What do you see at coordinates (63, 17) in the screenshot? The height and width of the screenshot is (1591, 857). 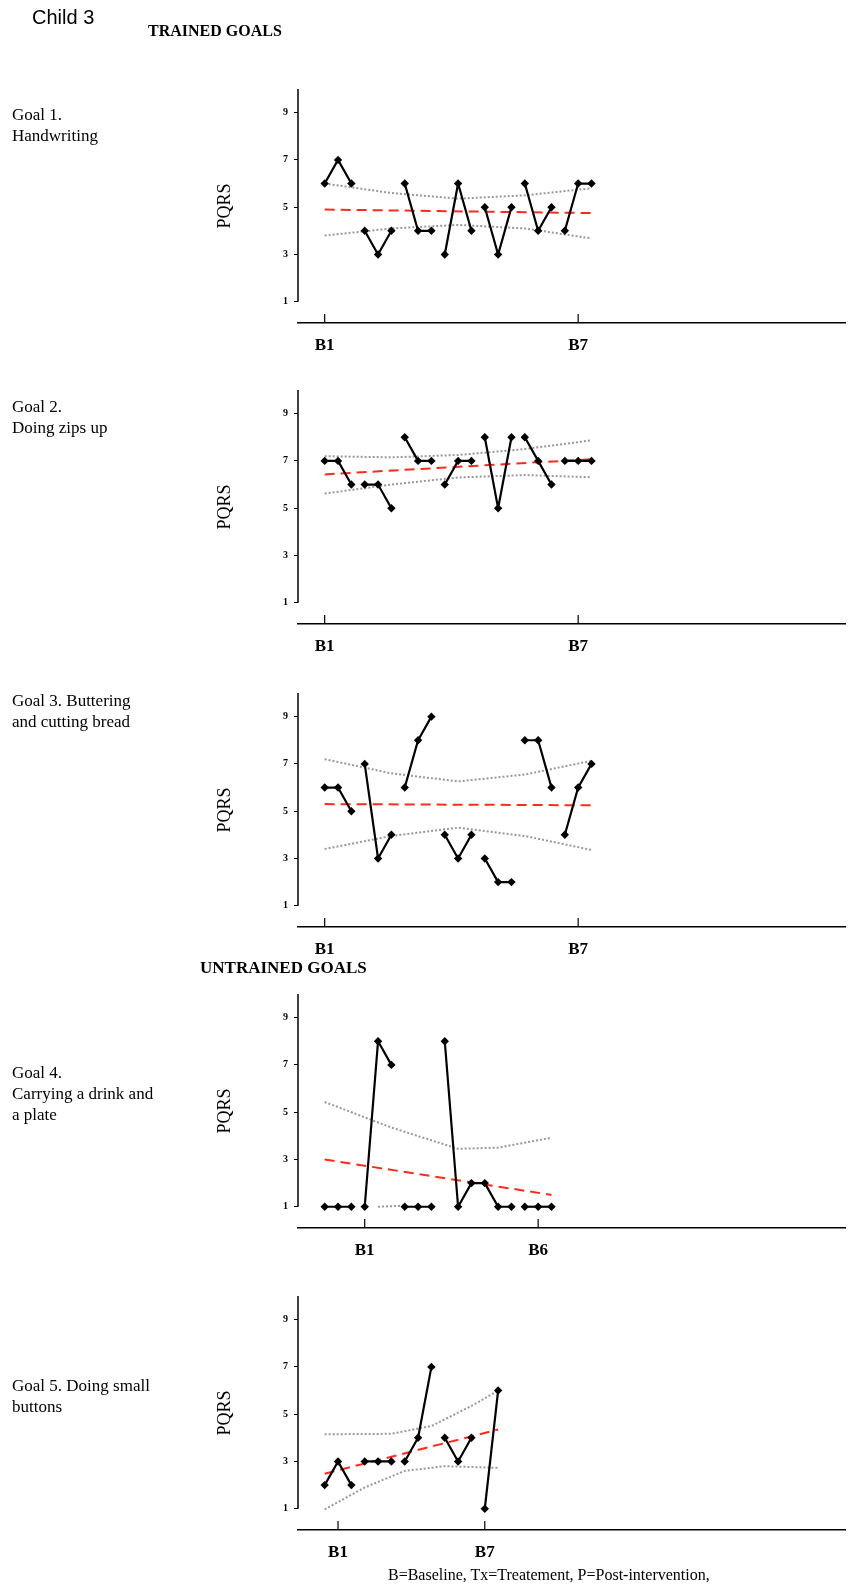 I see `text: Child 3` at bounding box center [63, 17].